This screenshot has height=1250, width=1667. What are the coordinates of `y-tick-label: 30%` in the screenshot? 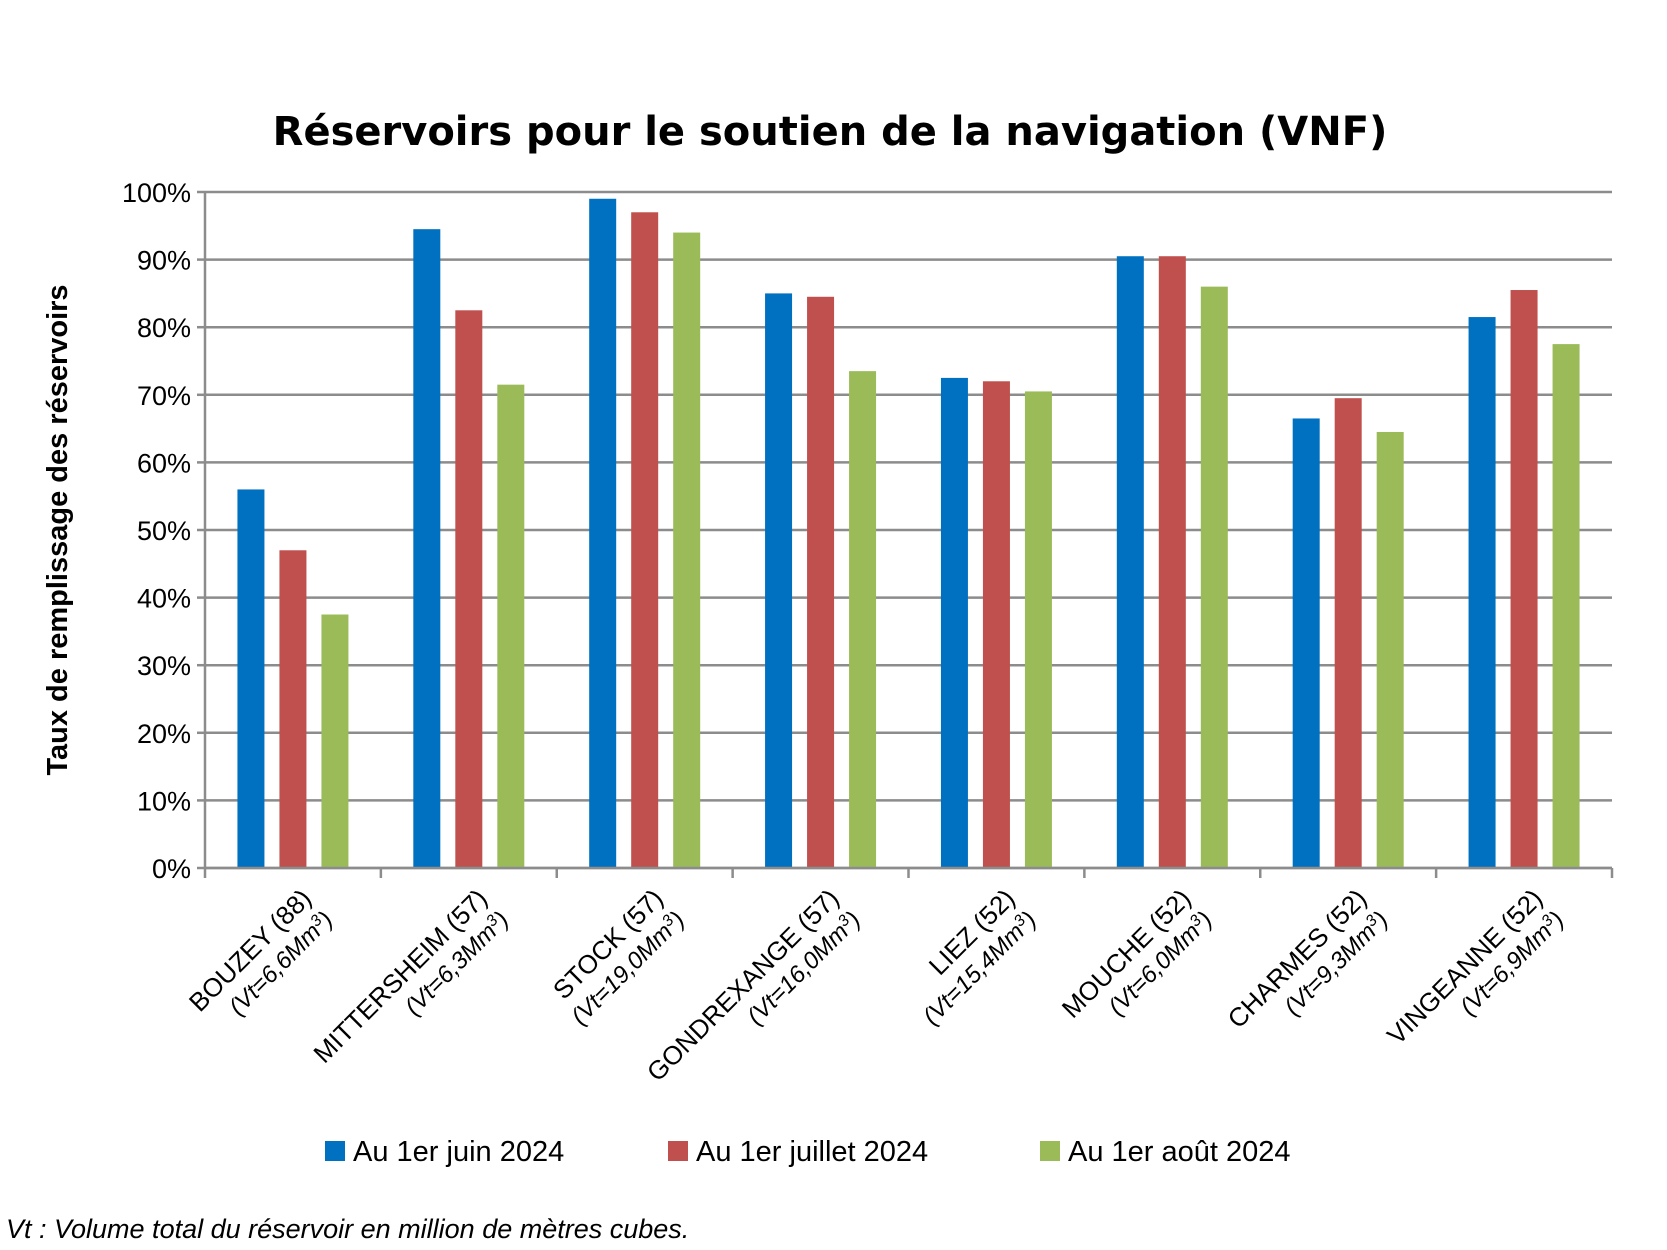 It's located at (164, 666).